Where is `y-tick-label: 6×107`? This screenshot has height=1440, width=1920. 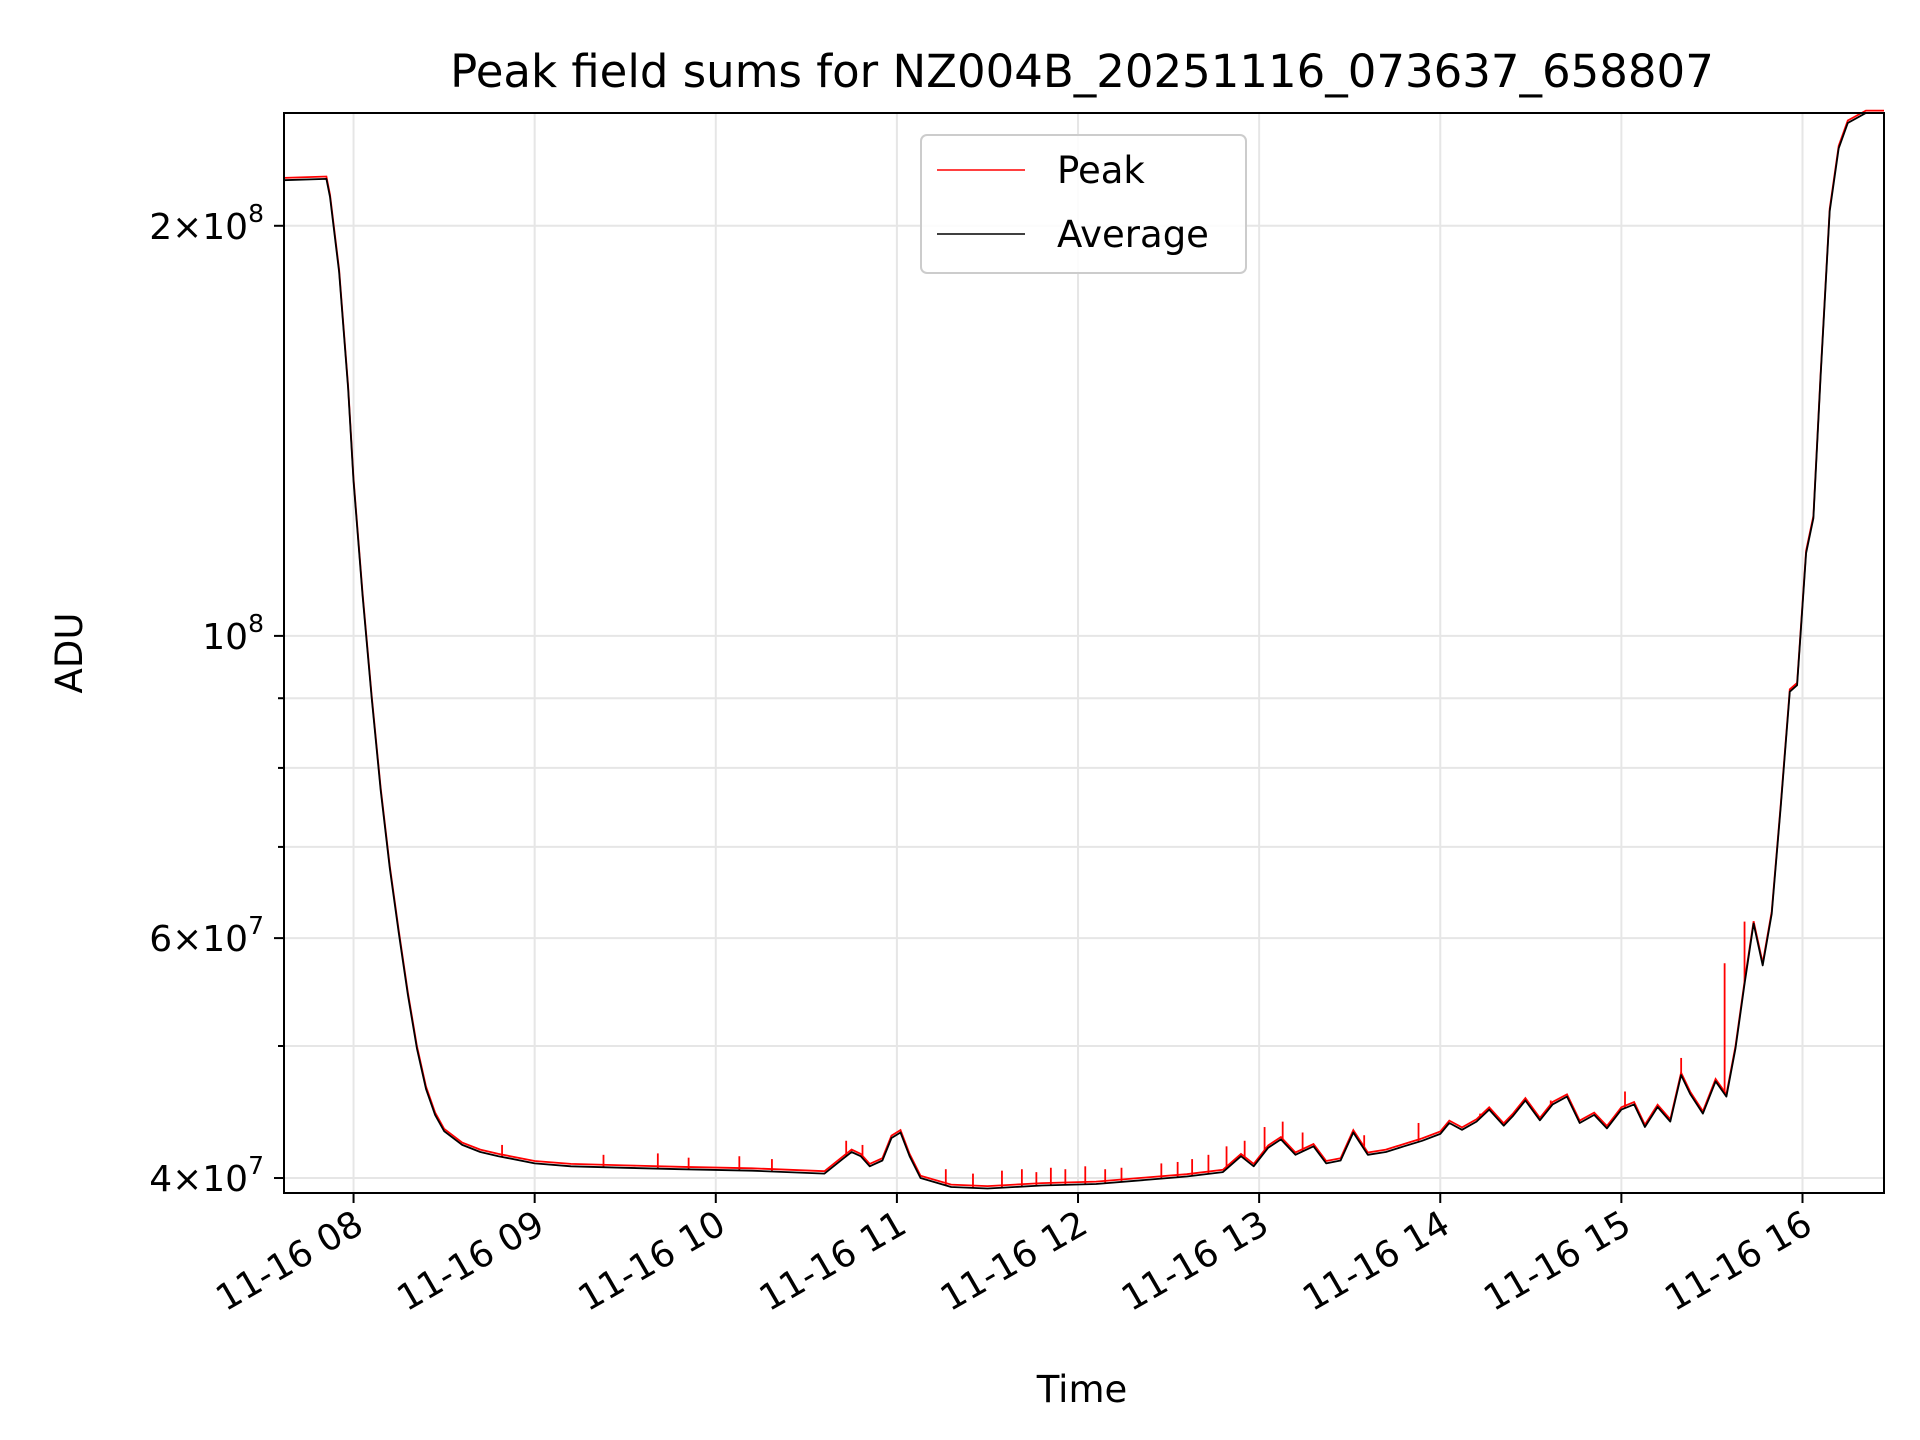 y-tick-label: 6×107 is located at coordinates (206, 935).